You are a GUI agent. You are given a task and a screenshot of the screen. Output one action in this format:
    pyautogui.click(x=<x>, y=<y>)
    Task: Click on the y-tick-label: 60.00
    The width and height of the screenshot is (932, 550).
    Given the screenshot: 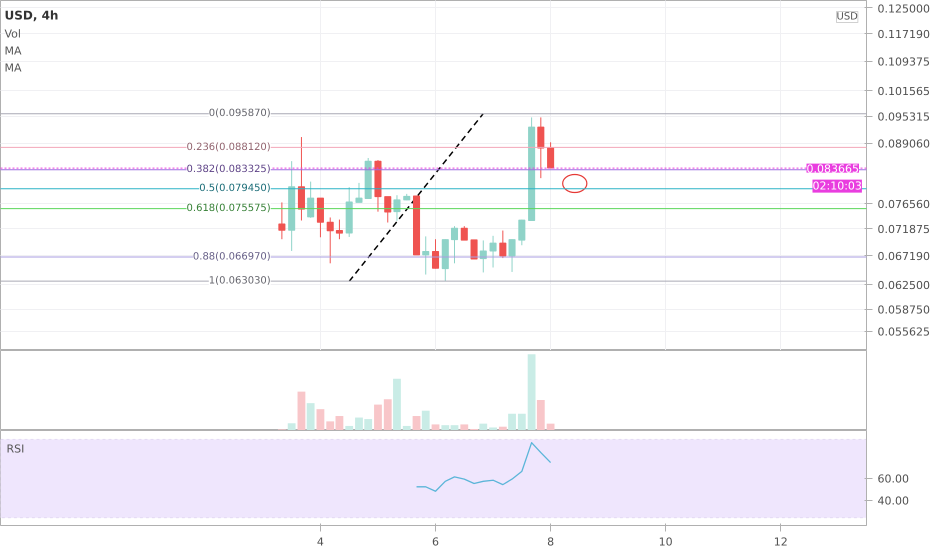 What is the action you would take?
    pyautogui.click(x=893, y=479)
    